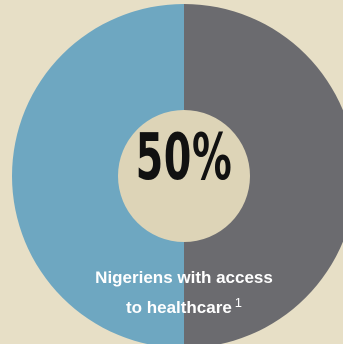  What do you see at coordinates (184, 277) in the screenshot?
I see `caption-line-1: Nigeriens with access` at bounding box center [184, 277].